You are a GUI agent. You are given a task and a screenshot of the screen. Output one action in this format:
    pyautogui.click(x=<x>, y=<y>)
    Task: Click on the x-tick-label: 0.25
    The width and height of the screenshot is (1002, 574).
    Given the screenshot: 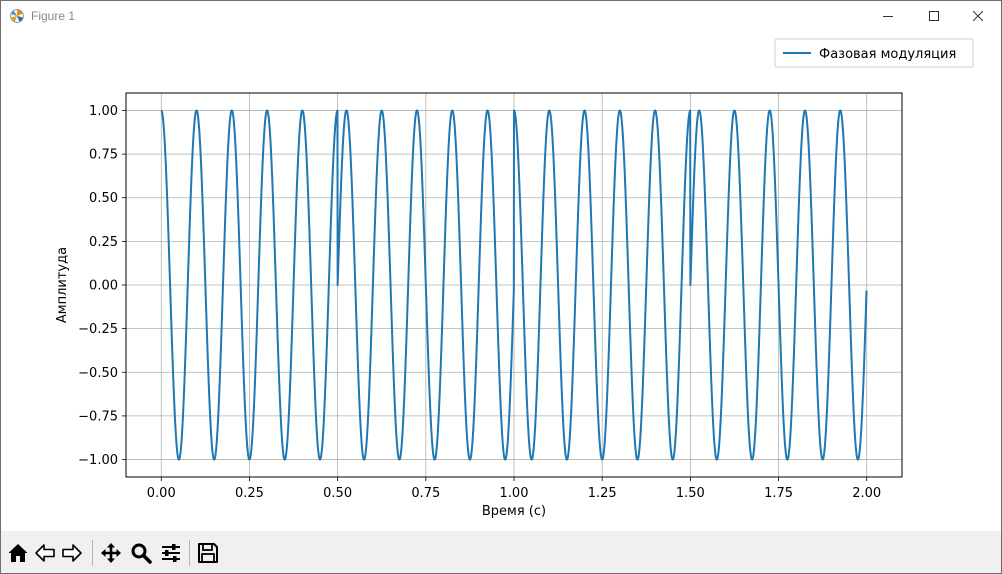 What is the action you would take?
    pyautogui.click(x=249, y=493)
    